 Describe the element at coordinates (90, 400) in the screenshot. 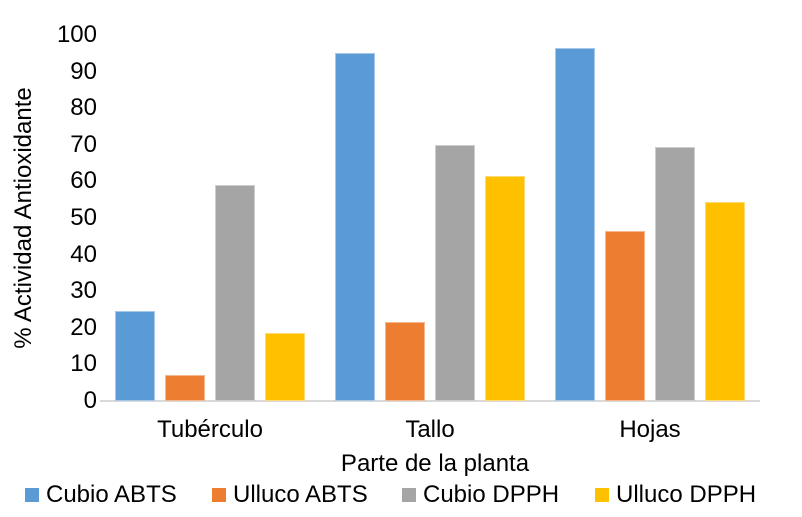

I see `y-tick-label-0: 0` at that location.